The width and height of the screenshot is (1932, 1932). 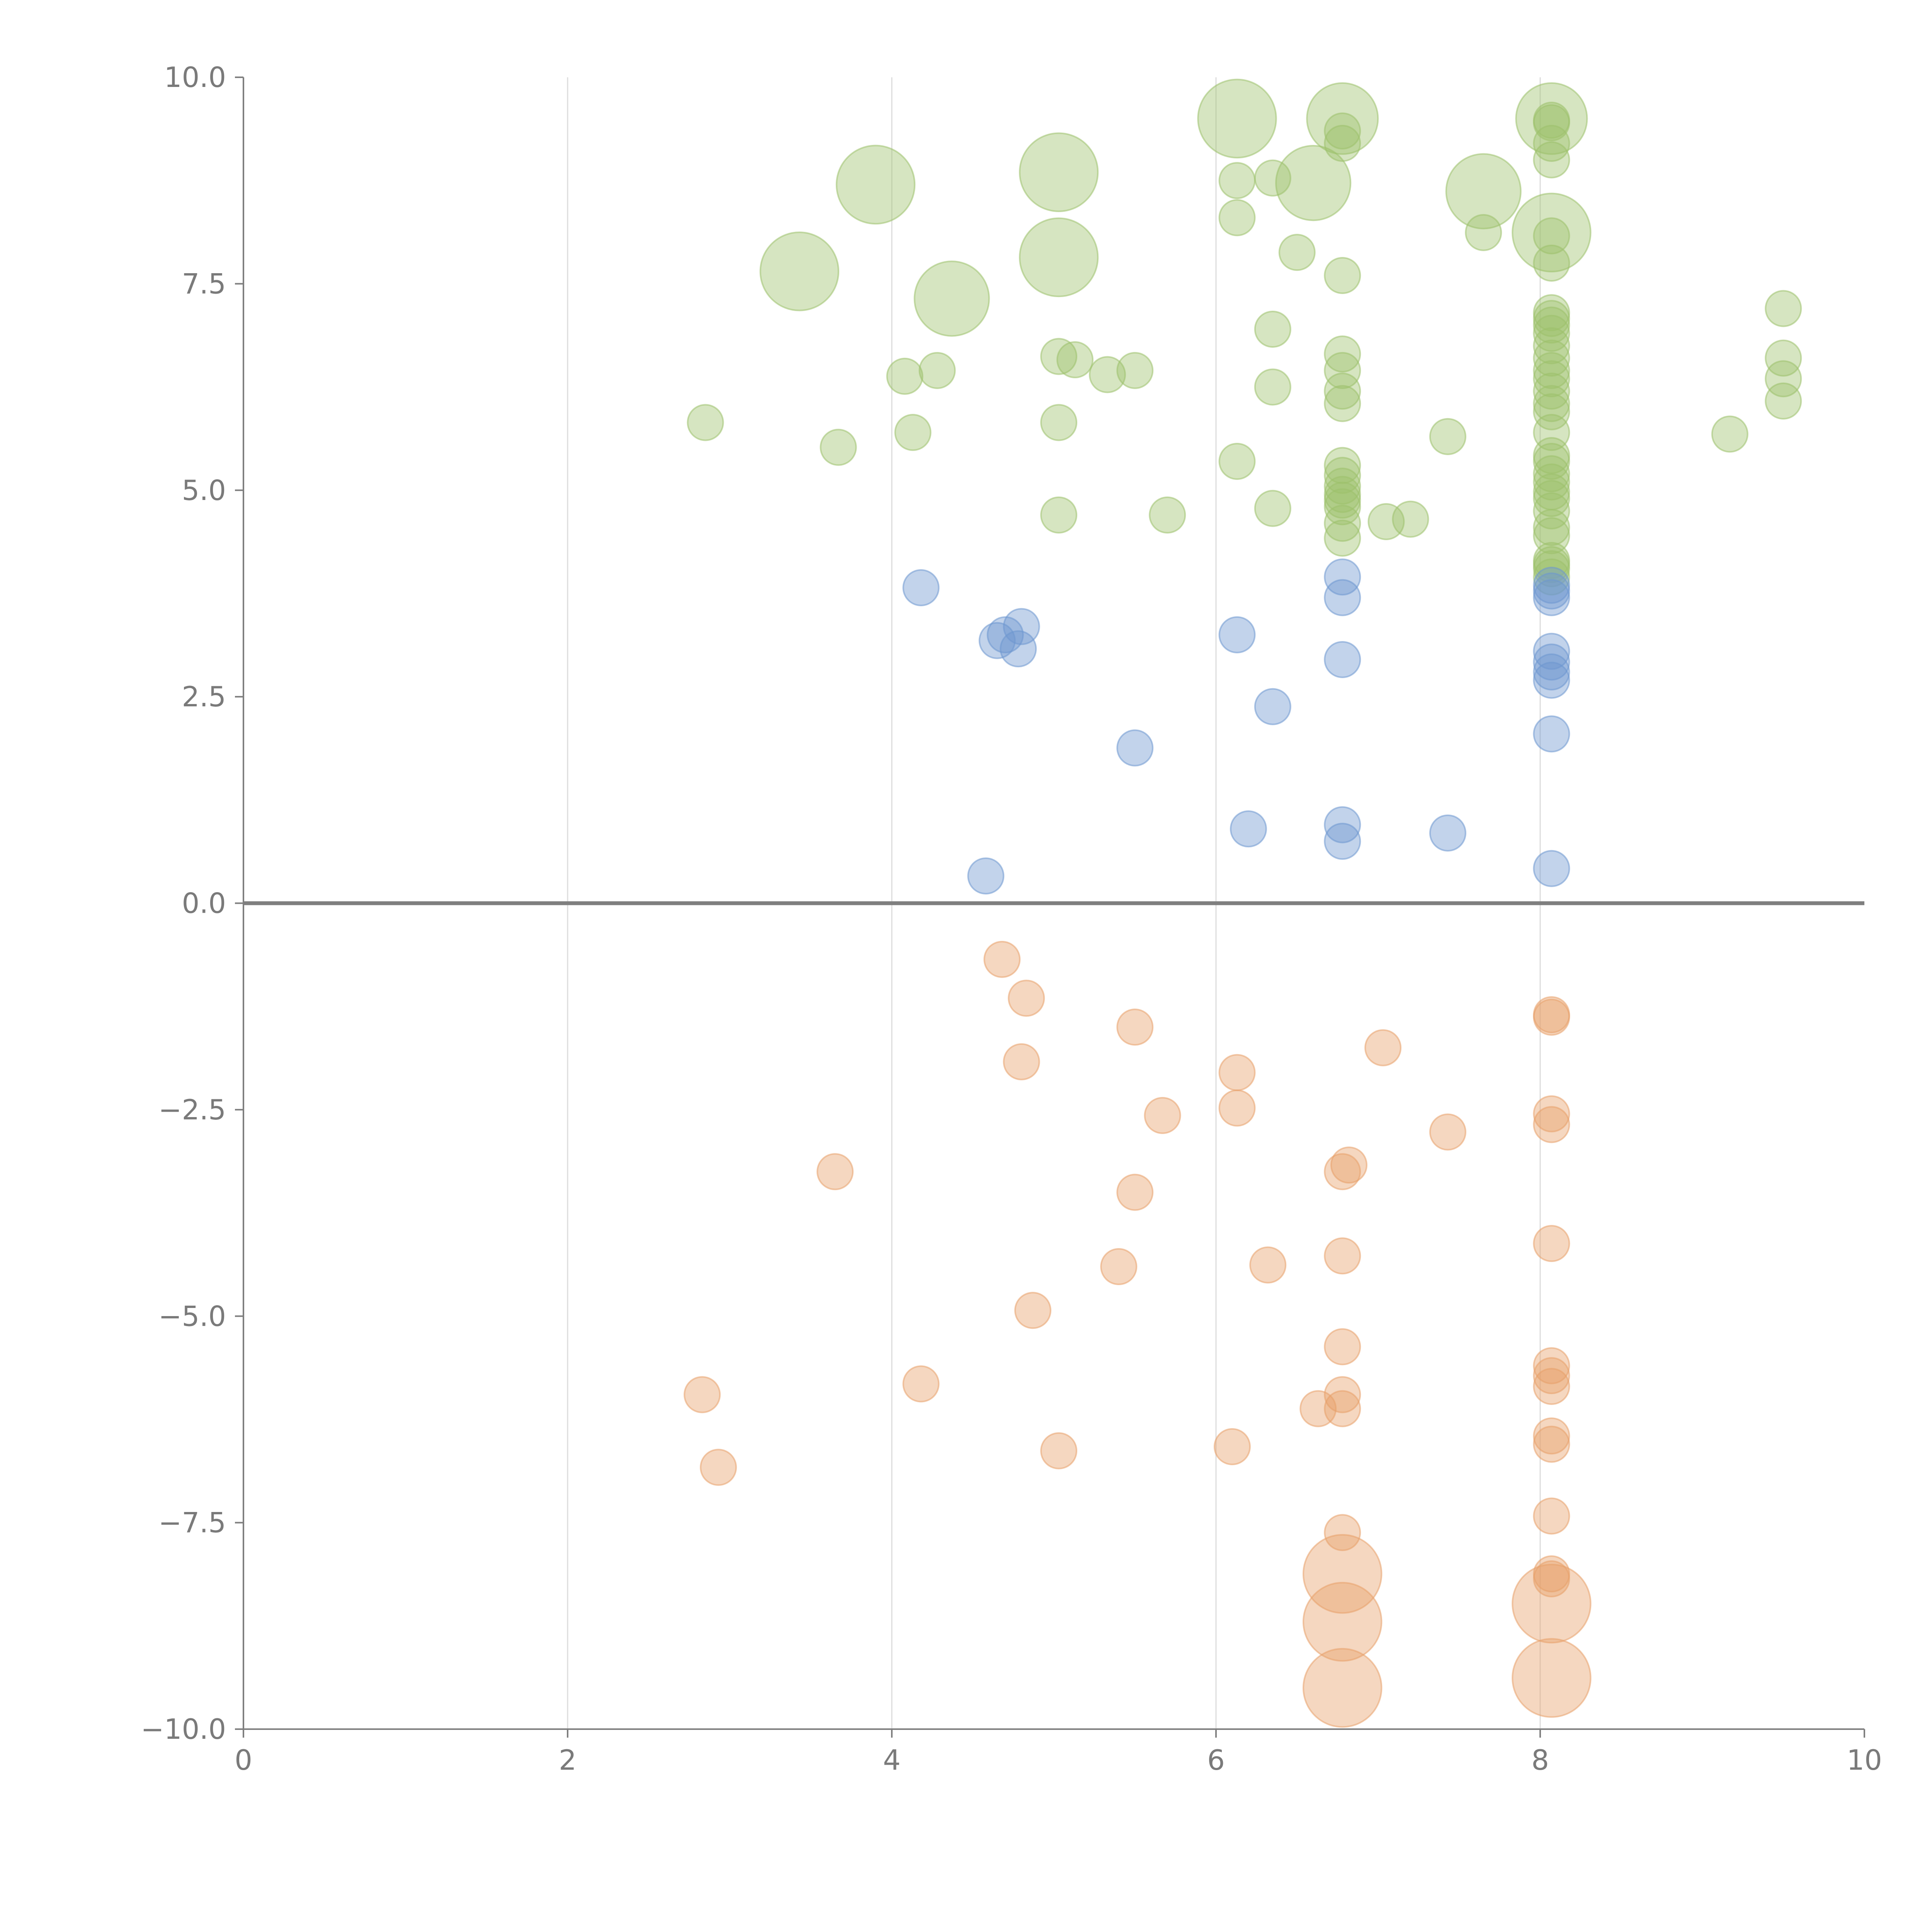 I want to click on x-tick-label: 0, so click(x=244, y=1760).